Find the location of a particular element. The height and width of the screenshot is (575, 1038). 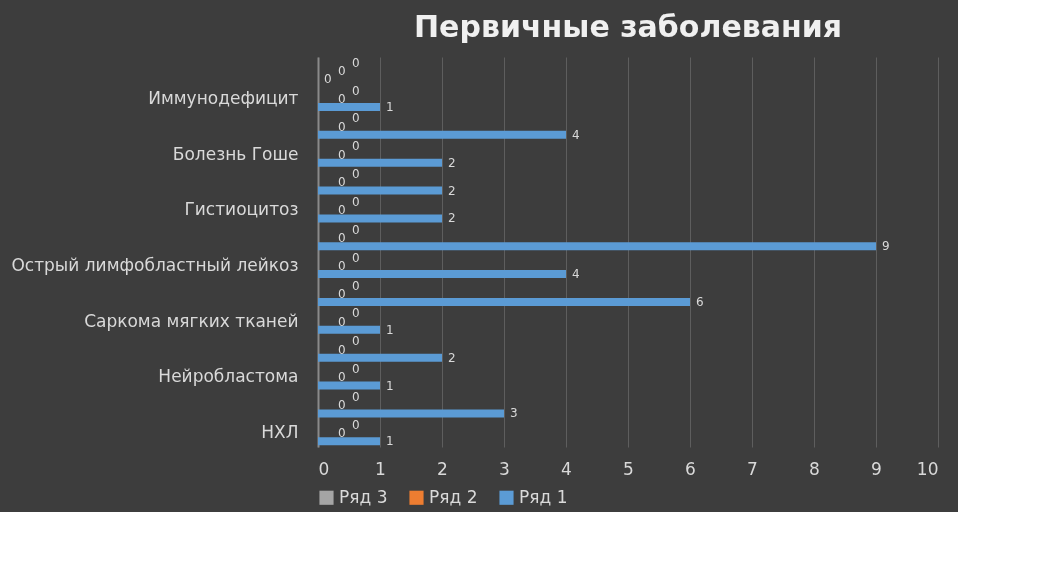

y-tick-label: Болезнь Гоше is located at coordinates (235, 153).